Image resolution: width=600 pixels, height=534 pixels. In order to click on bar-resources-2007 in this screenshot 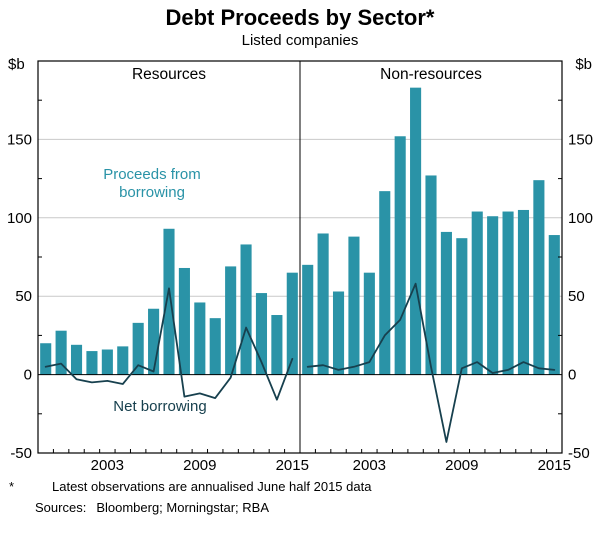, I will do `click(169, 301)`.